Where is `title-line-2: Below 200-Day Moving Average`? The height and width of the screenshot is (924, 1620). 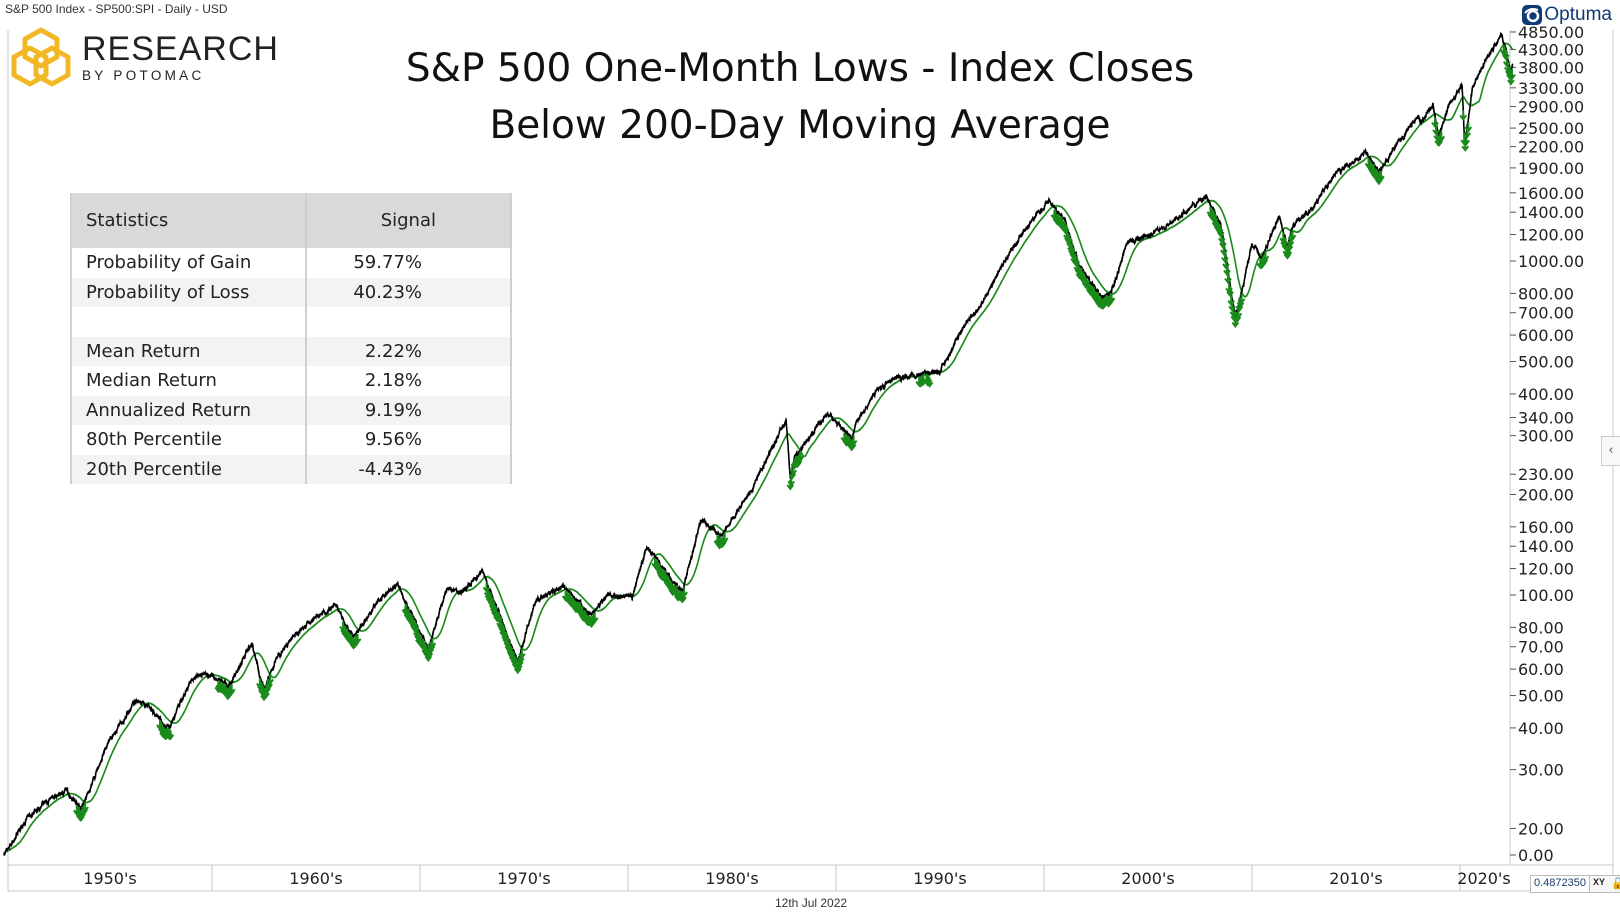 title-line-2: Below 200-Day Moving Average is located at coordinates (800, 125).